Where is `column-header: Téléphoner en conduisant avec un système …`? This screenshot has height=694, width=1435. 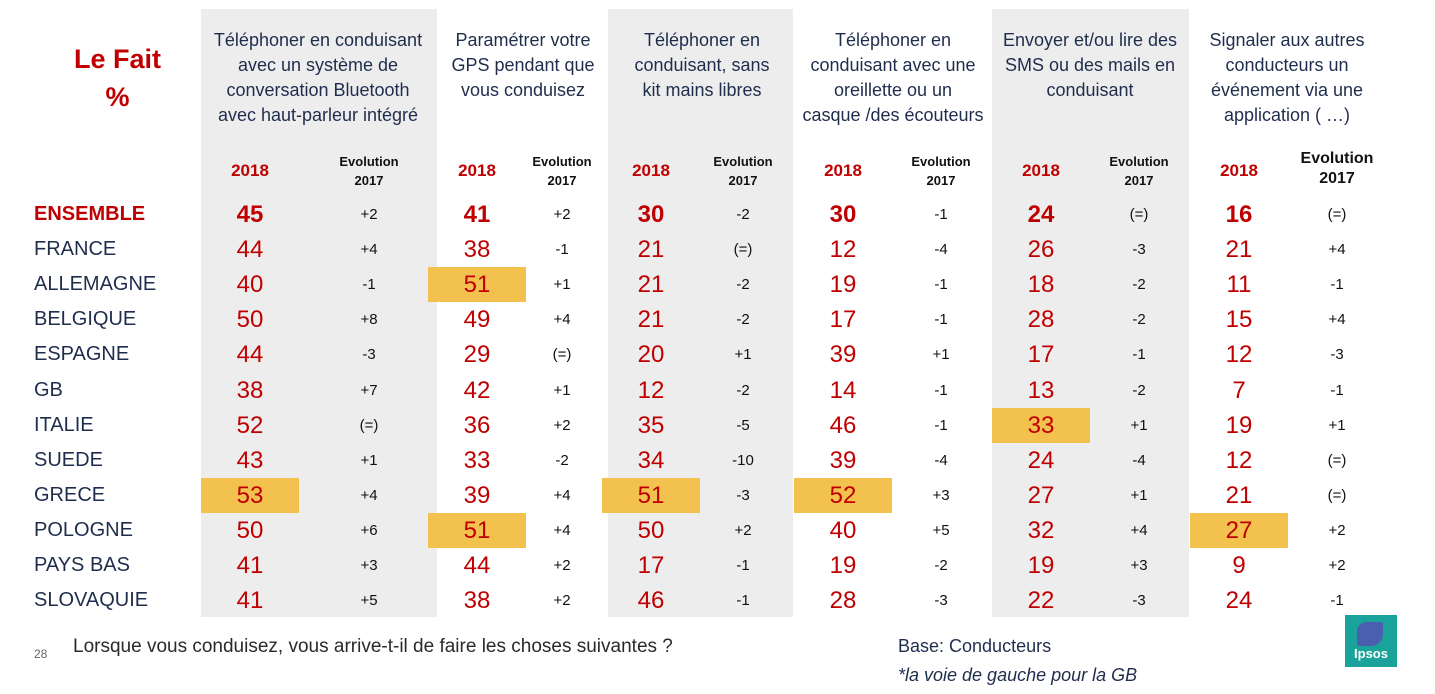 column-header: Téléphoner en conduisant avec un système … is located at coordinates (318, 78).